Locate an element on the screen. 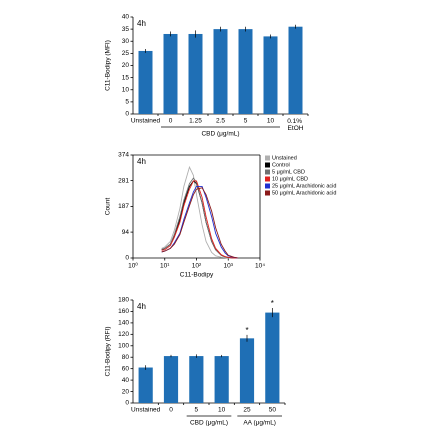 The image size is (440, 441). y-tick-label: 140 is located at coordinates (123, 323).